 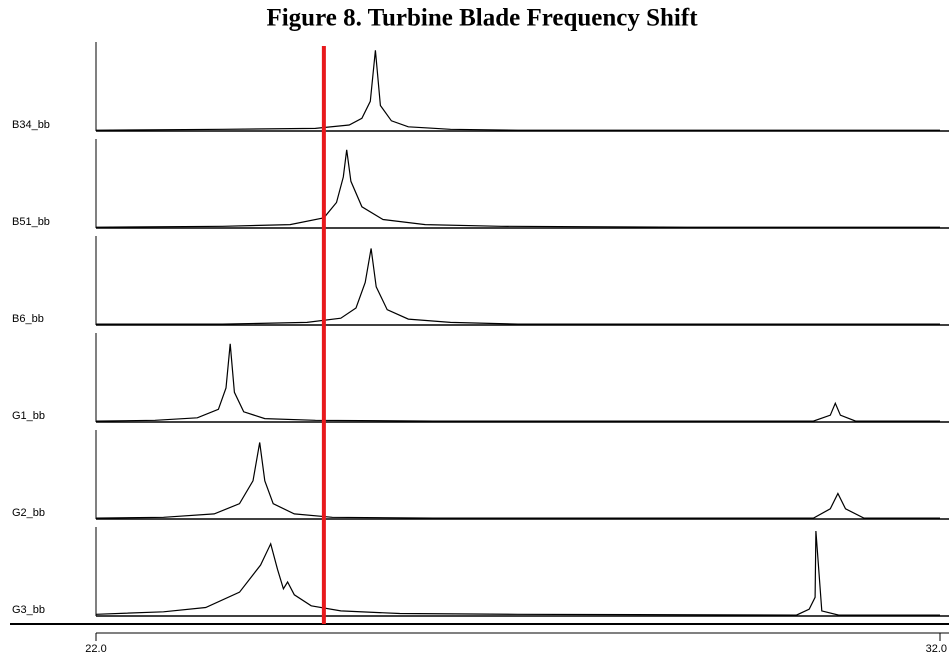 I want to click on legend-label: B34_bb, so click(x=31, y=125).